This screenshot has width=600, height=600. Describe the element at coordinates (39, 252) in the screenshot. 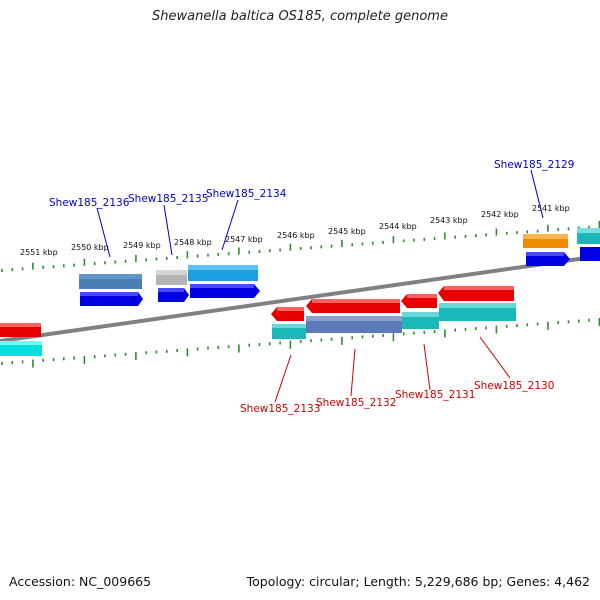

I see `scale-label-2551: 2551 kbp` at that location.